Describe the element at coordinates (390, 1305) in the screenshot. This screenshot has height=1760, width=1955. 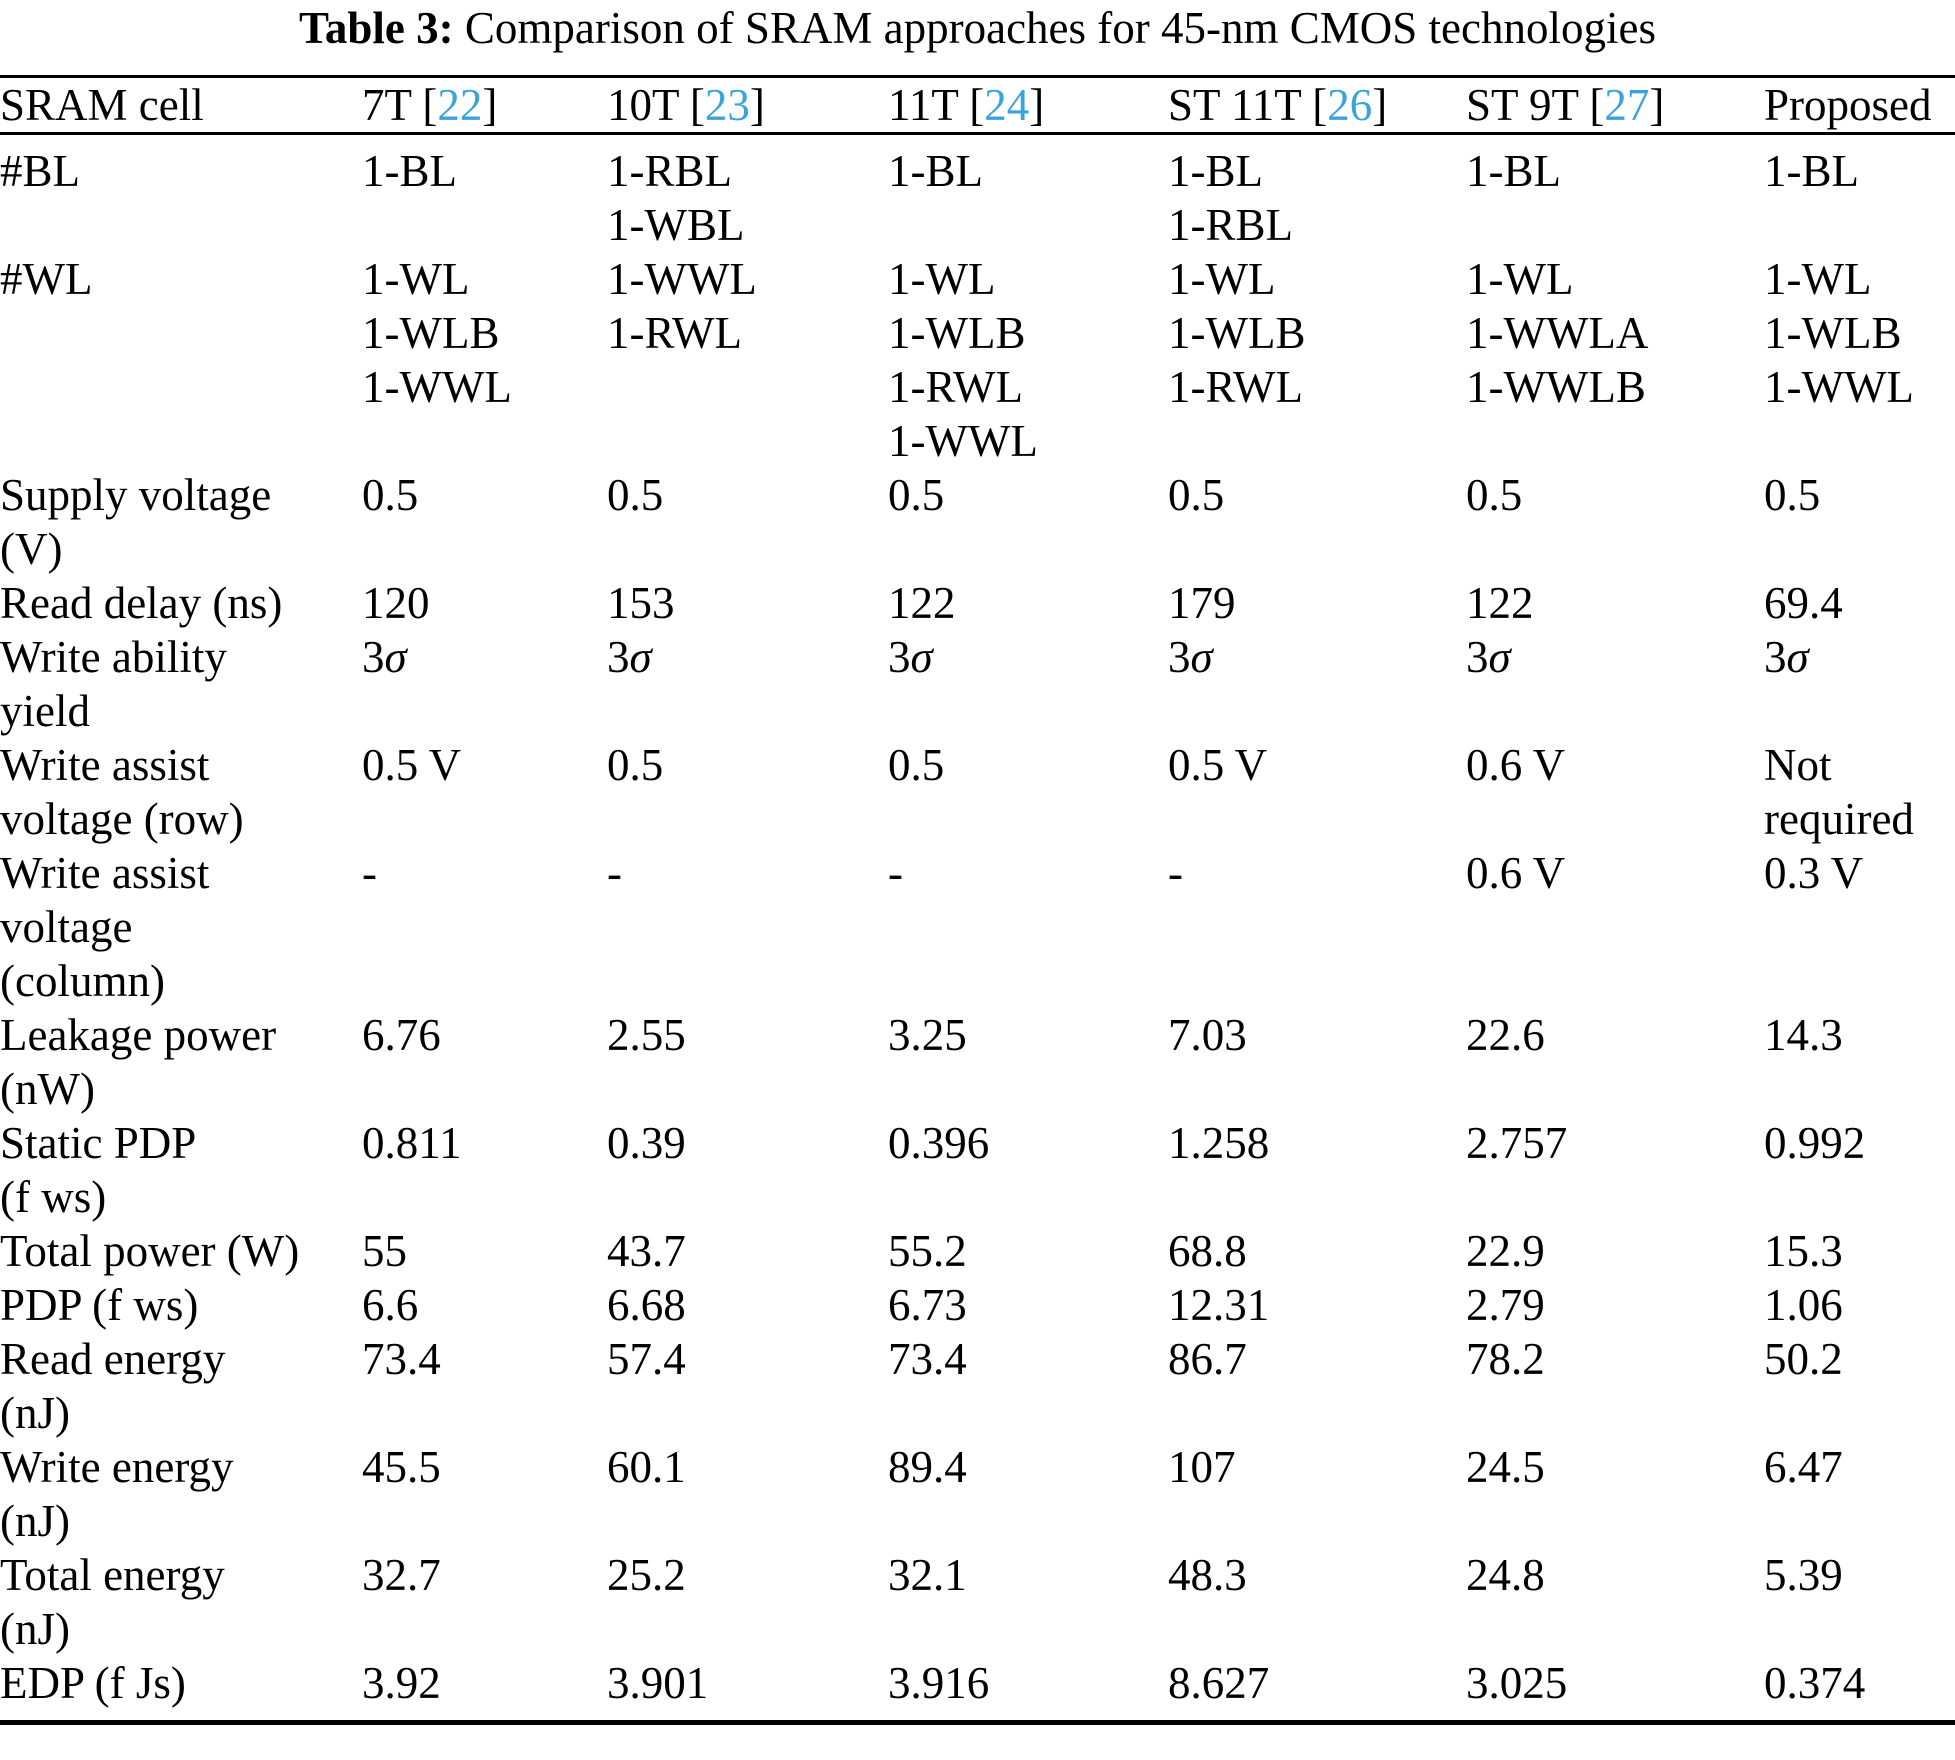
I see `cell-line: 6.6` at that location.